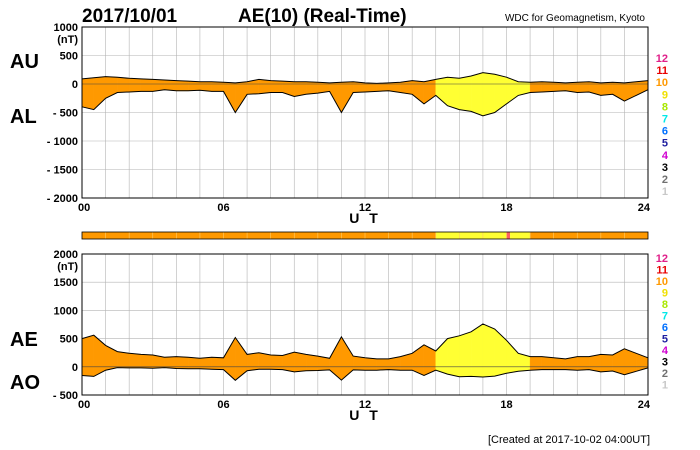  I want to click on series-line-ao, so click(365, 374).